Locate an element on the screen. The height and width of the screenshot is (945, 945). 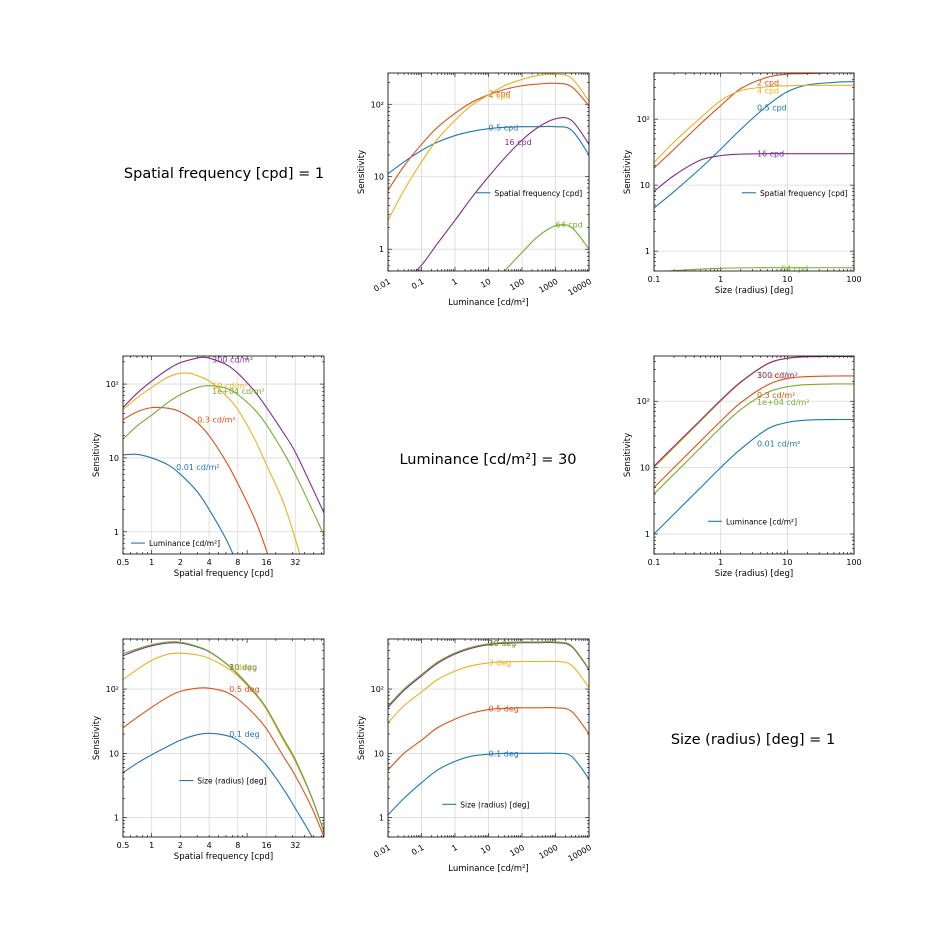
series-line-0-1-deg is located at coordinates (488, 784).